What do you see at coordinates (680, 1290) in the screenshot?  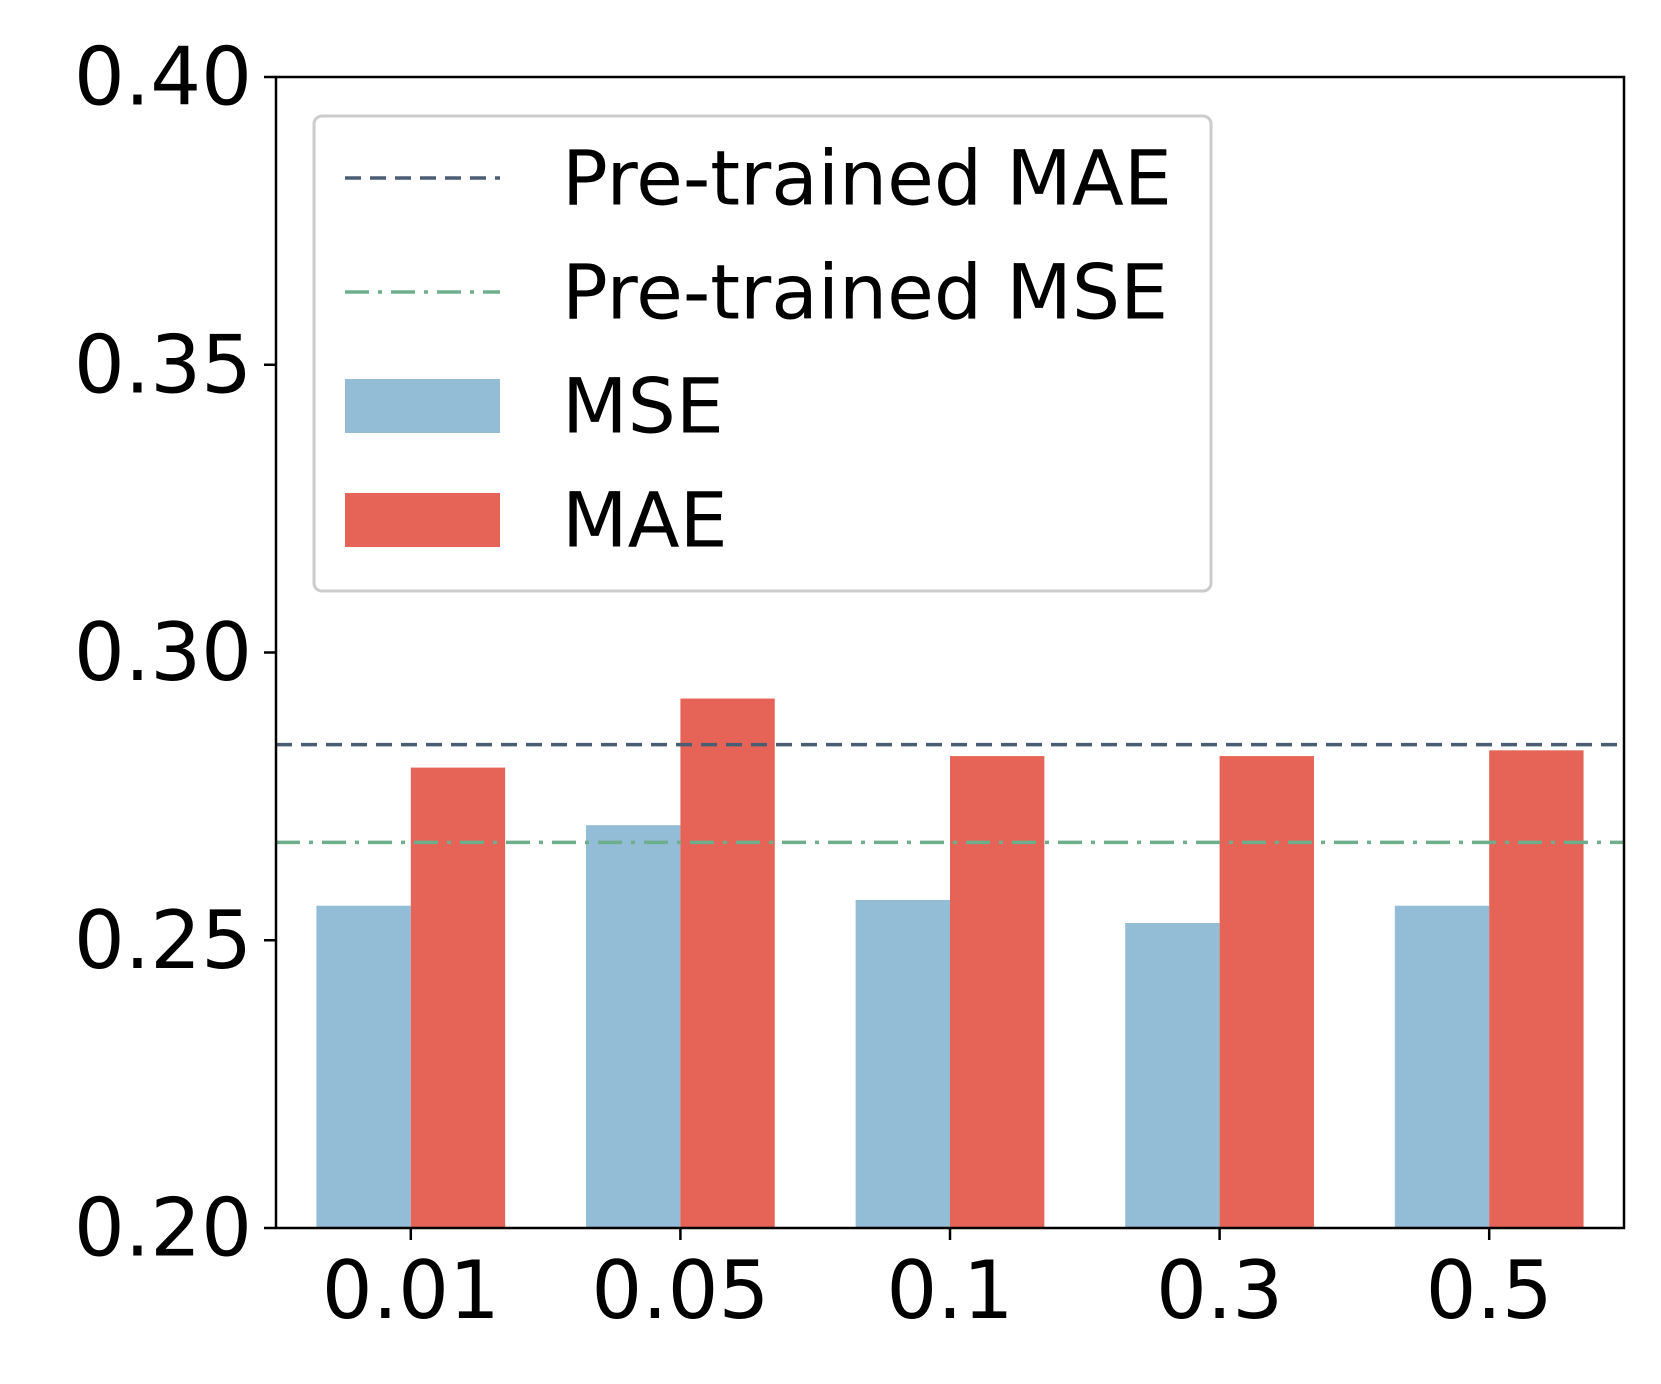 I see `x-tick-label-0.05: 0.05` at bounding box center [680, 1290].